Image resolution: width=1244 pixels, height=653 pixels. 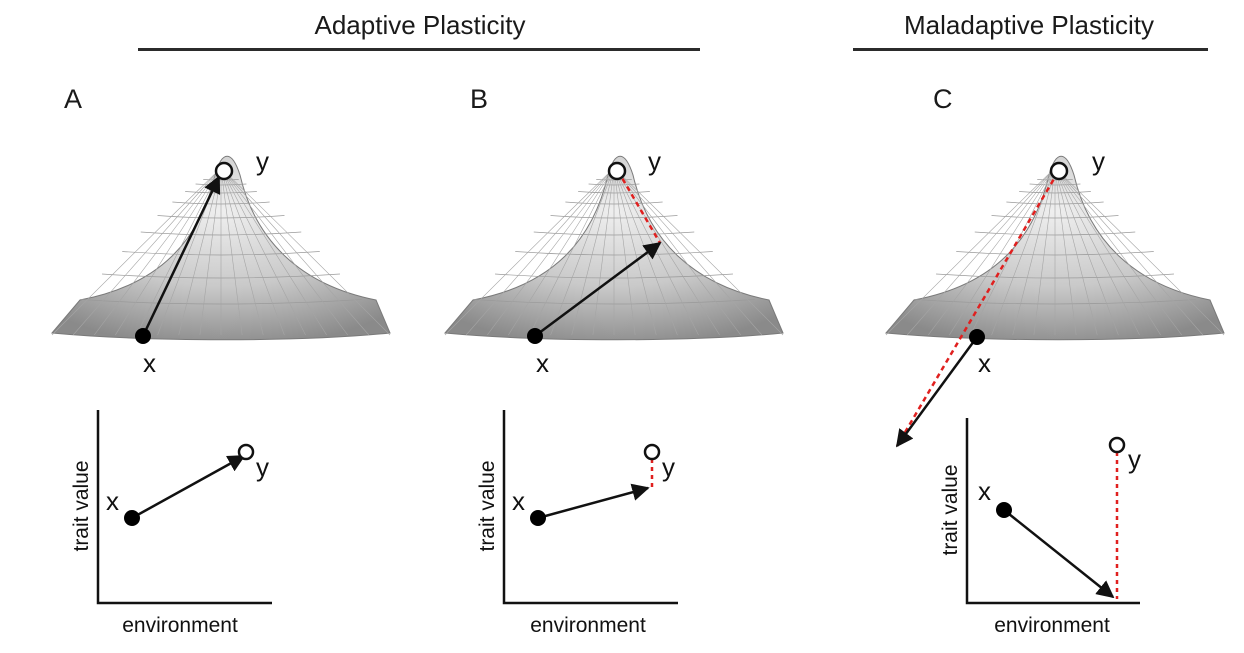 What do you see at coordinates (1134, 459) in the screenshot?
I see `panel-c-norm-target-label: y` at bounding box center [1134, 459].